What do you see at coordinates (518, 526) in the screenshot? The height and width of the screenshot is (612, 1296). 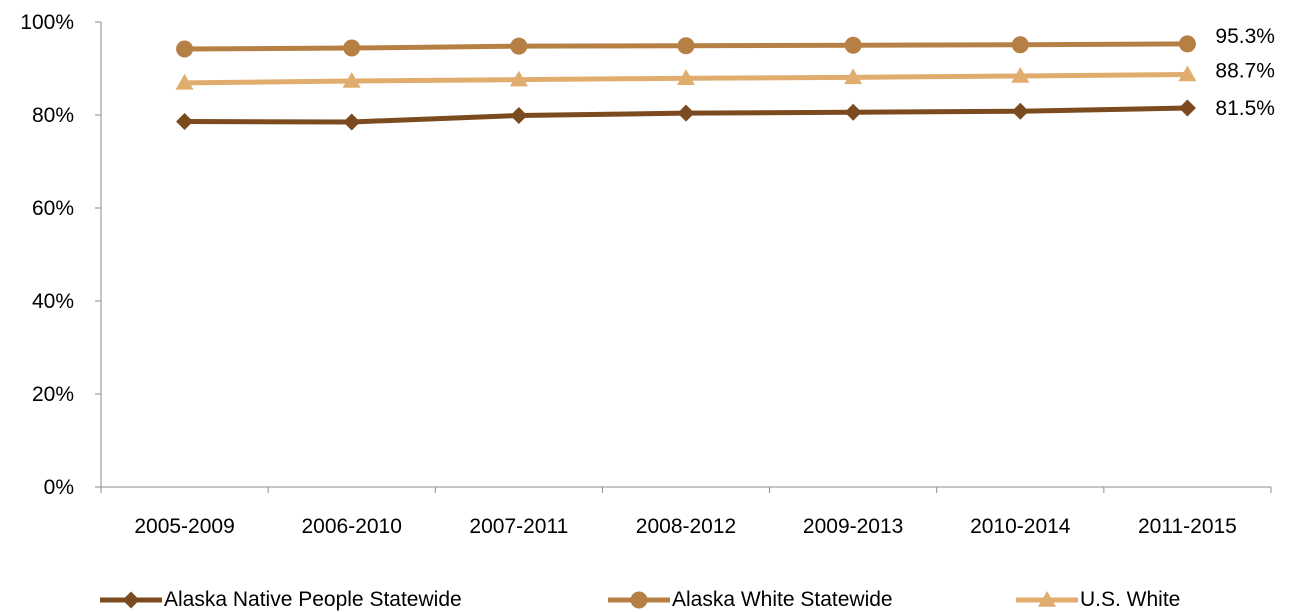 I see `x-tick-label: 2007-2011` at bounding box center [518, 526].